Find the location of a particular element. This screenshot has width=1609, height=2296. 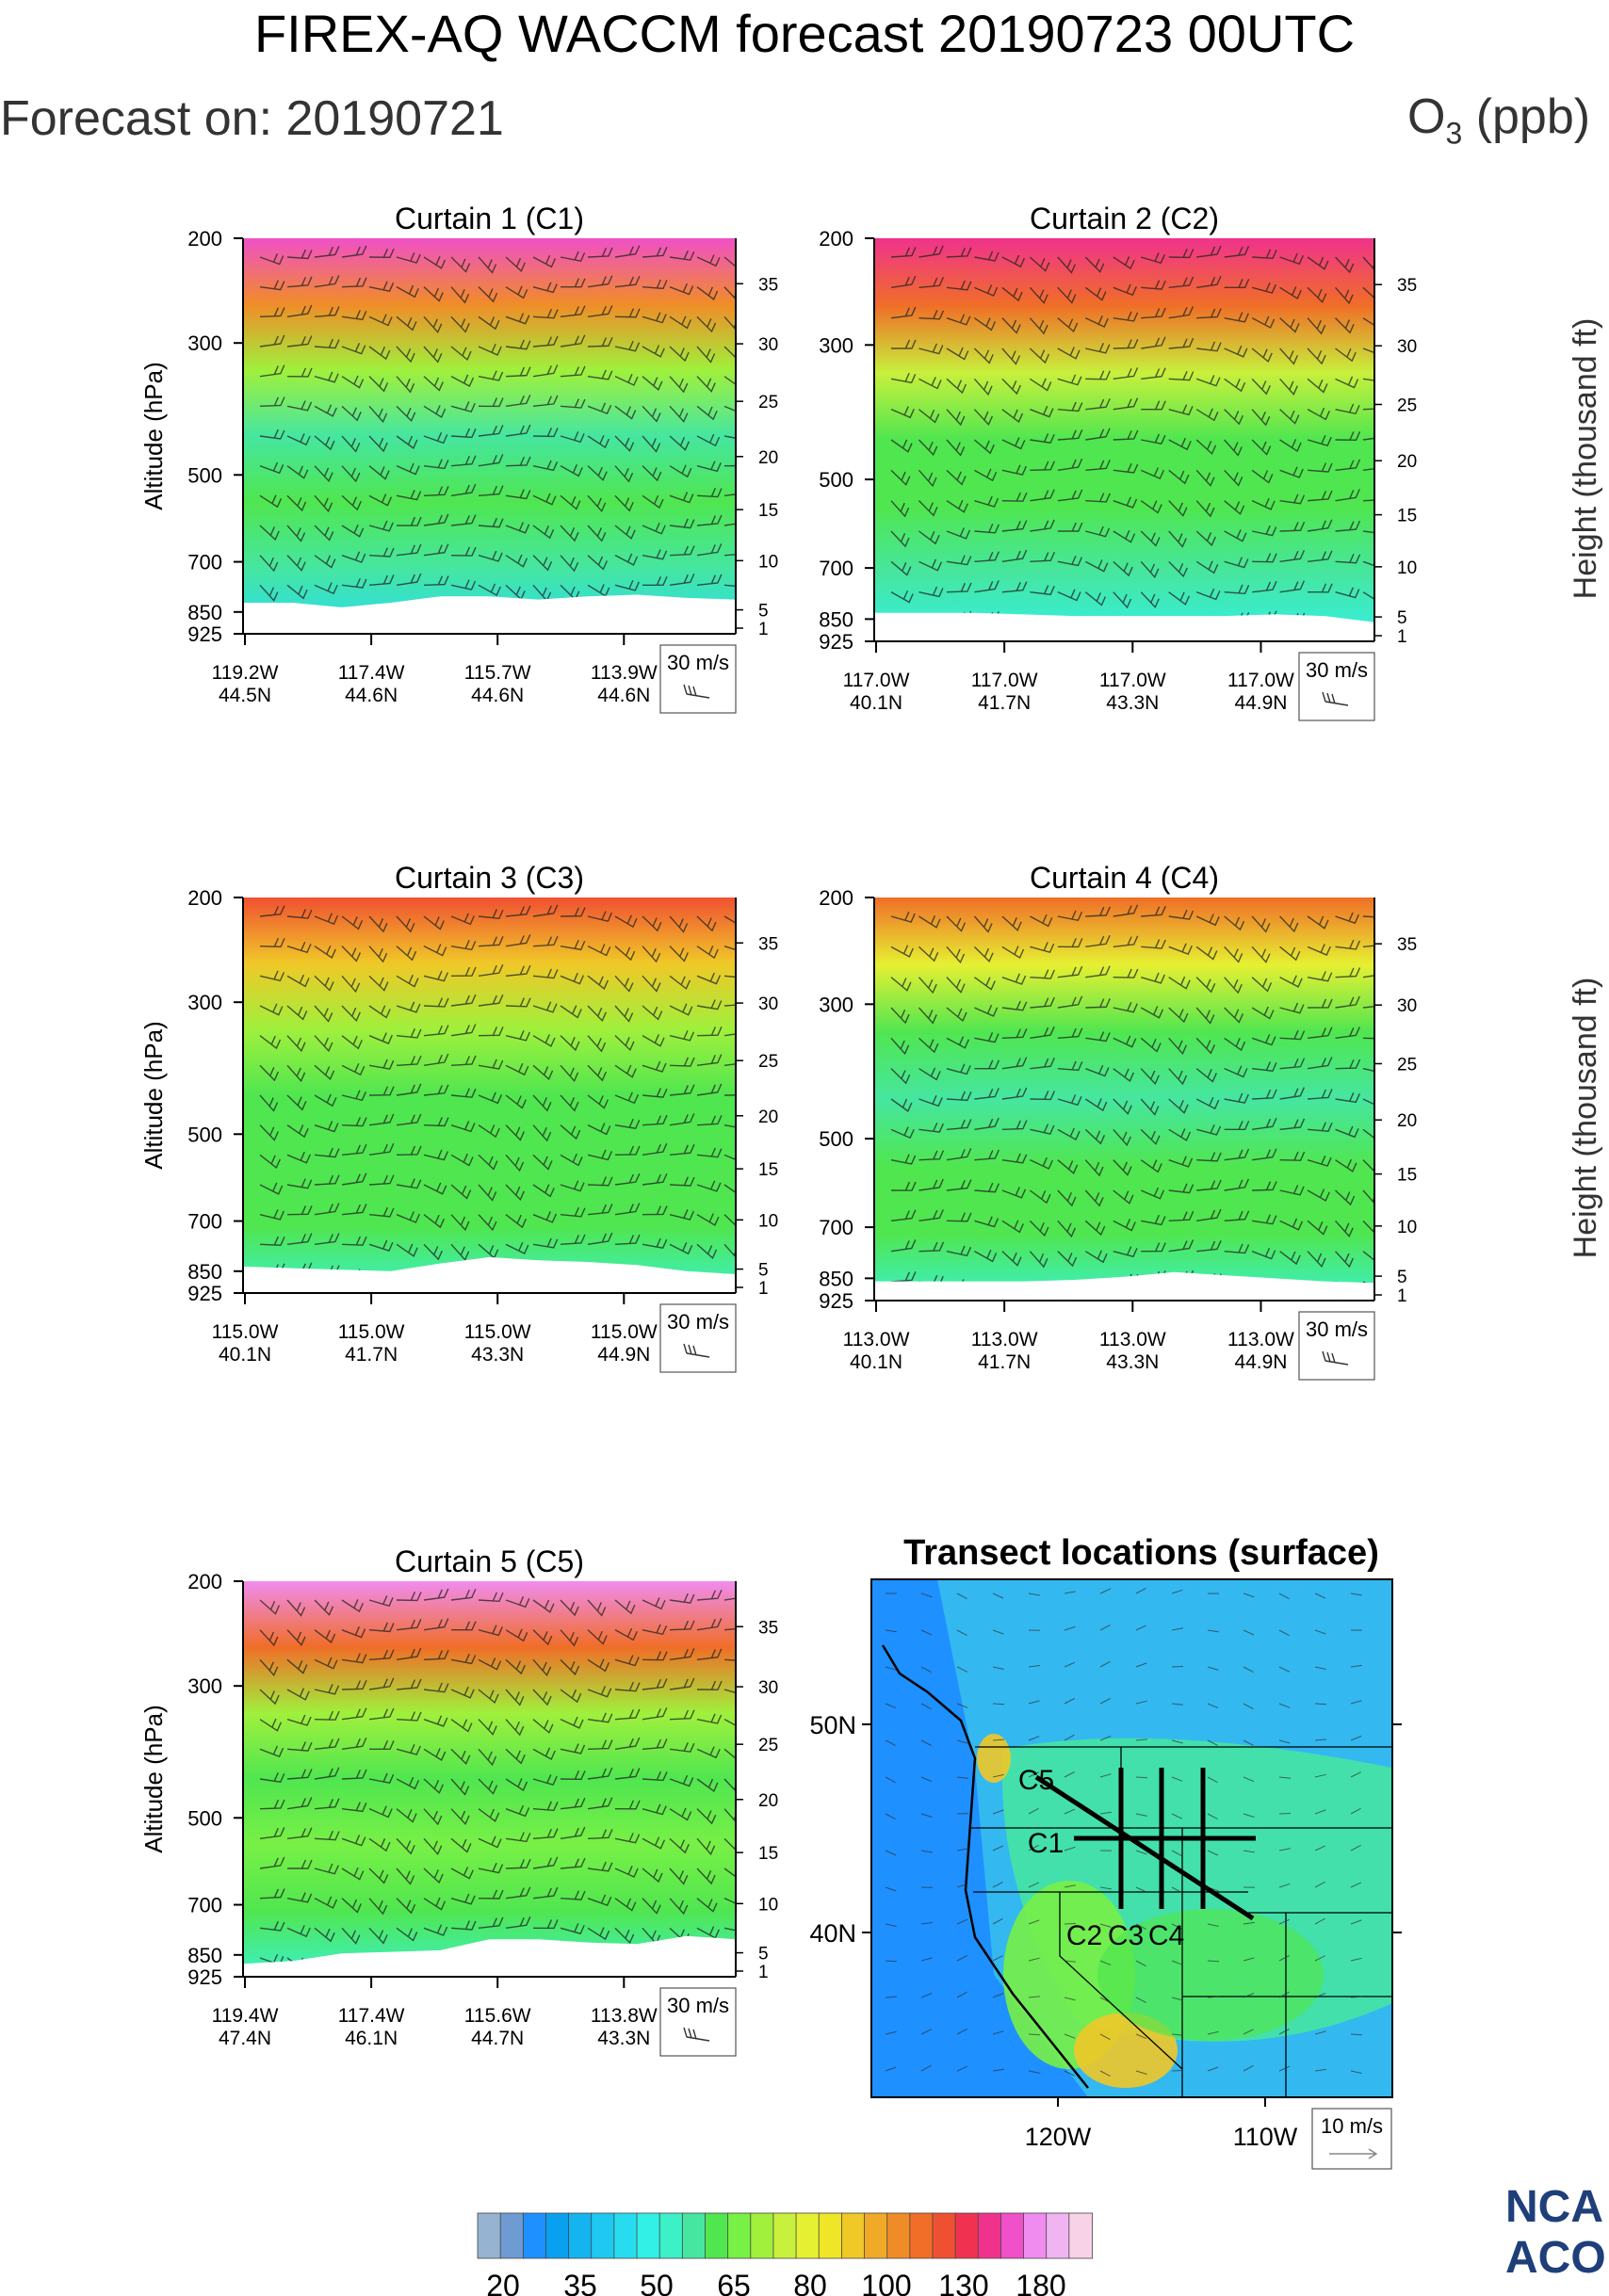

terrain-mask is located at coordinates (489, 614).